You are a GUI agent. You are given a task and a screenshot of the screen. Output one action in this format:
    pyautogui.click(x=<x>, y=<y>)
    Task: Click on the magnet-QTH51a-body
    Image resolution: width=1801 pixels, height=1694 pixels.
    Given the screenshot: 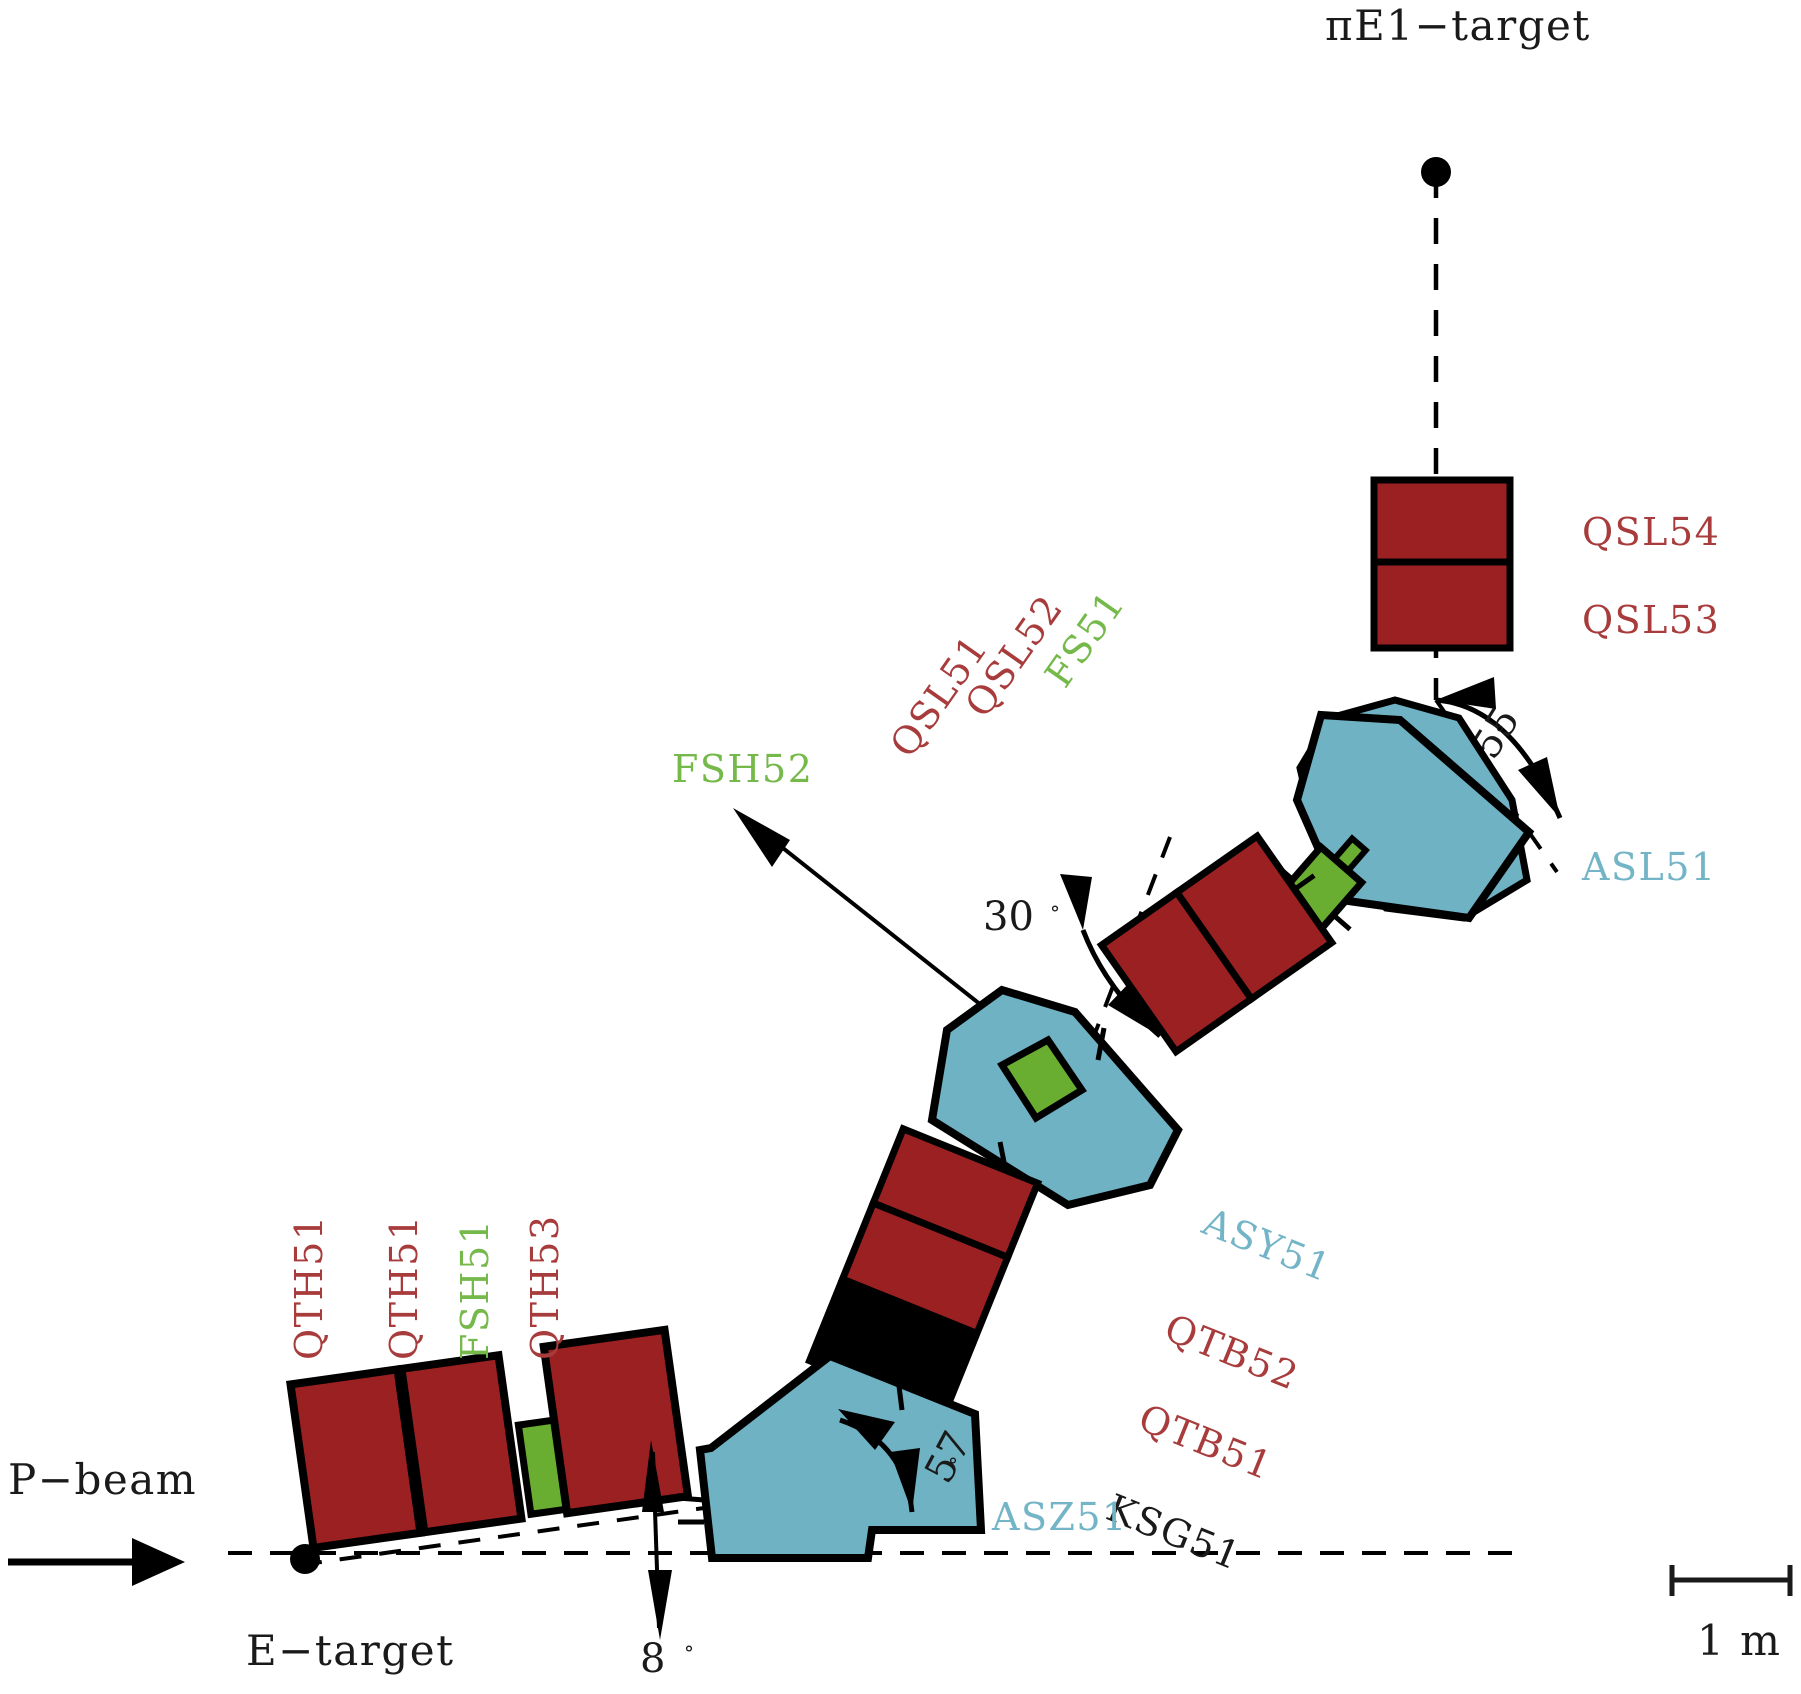 What is the action you would take?
    pyautogui.click(x=355, y=1458)
    